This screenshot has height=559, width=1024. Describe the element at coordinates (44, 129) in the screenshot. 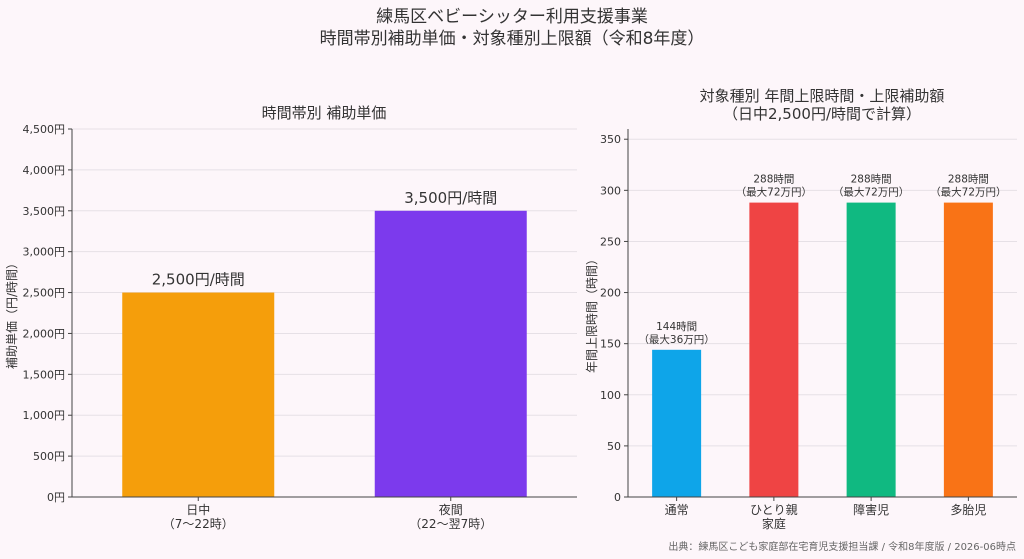

I see `left-tick-label: 4,500円` at that location.